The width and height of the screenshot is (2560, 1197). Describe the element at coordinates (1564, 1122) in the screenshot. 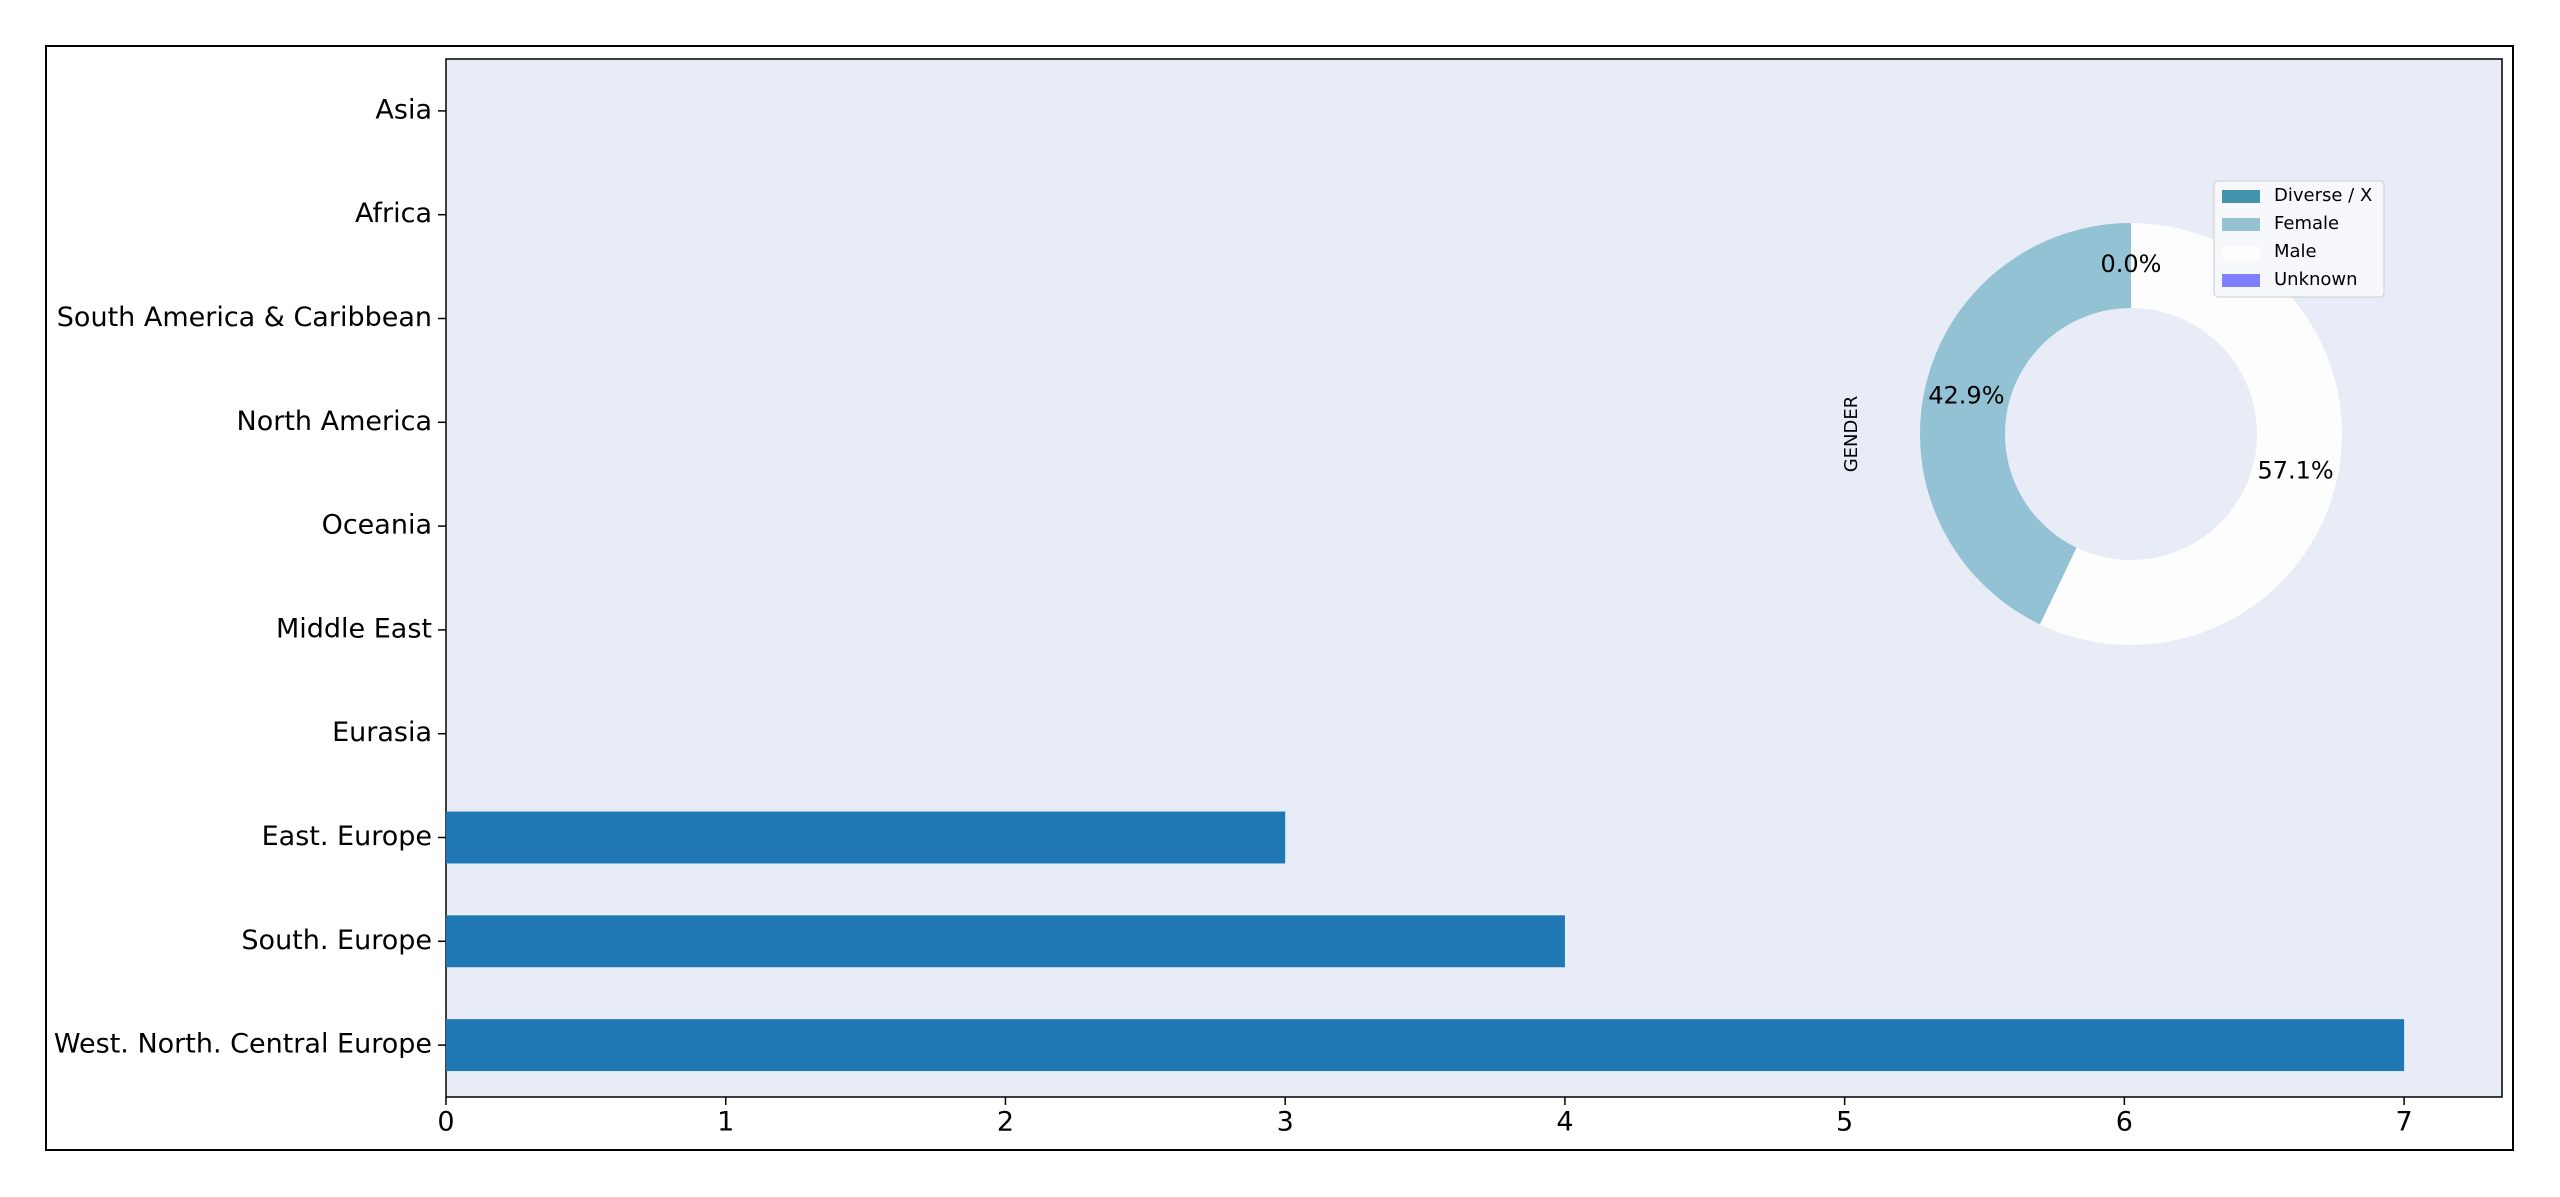

I see `x-tick-label: 4` at that location.